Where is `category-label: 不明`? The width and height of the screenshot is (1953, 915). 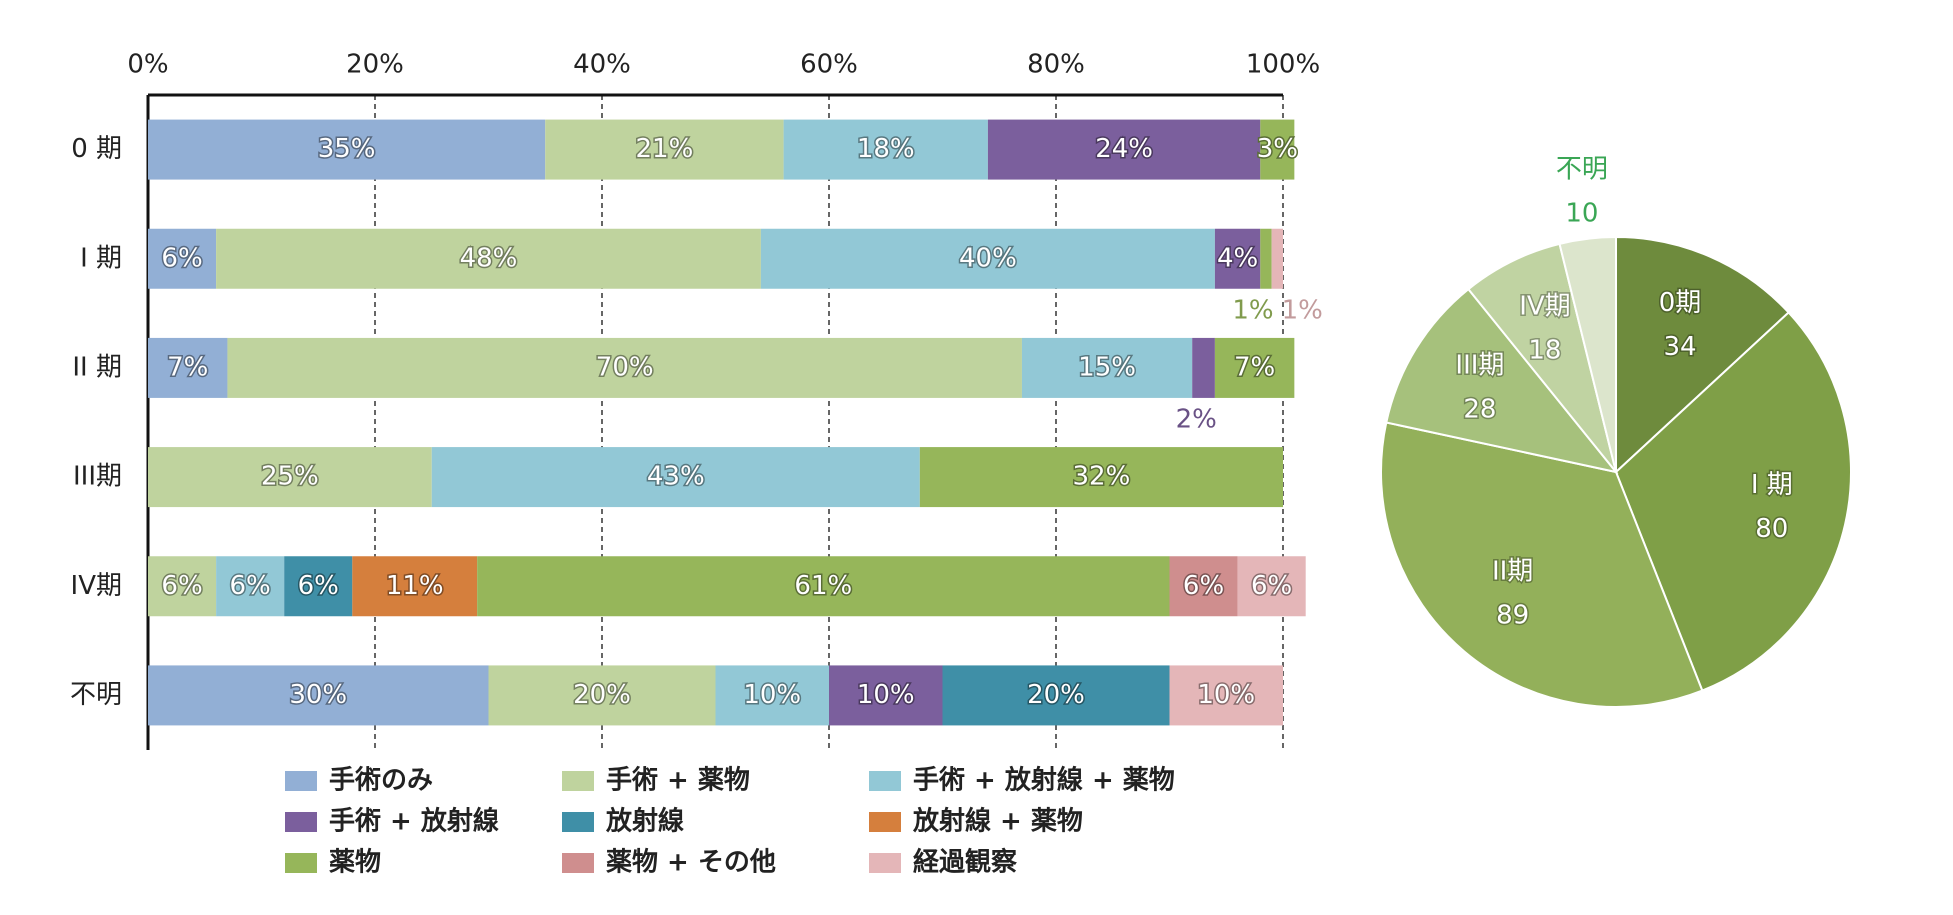 category-label: 不明 is located at coordinates (96, 695).